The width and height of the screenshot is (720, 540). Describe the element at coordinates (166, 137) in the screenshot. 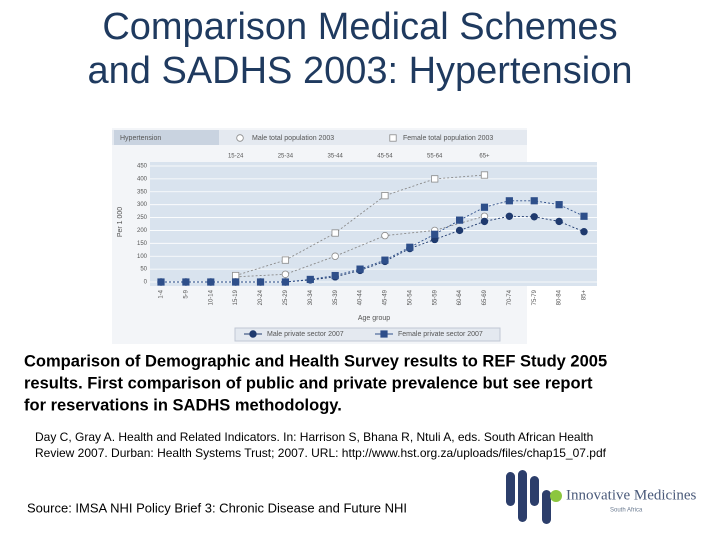

I see `chart-title-box` at that location.